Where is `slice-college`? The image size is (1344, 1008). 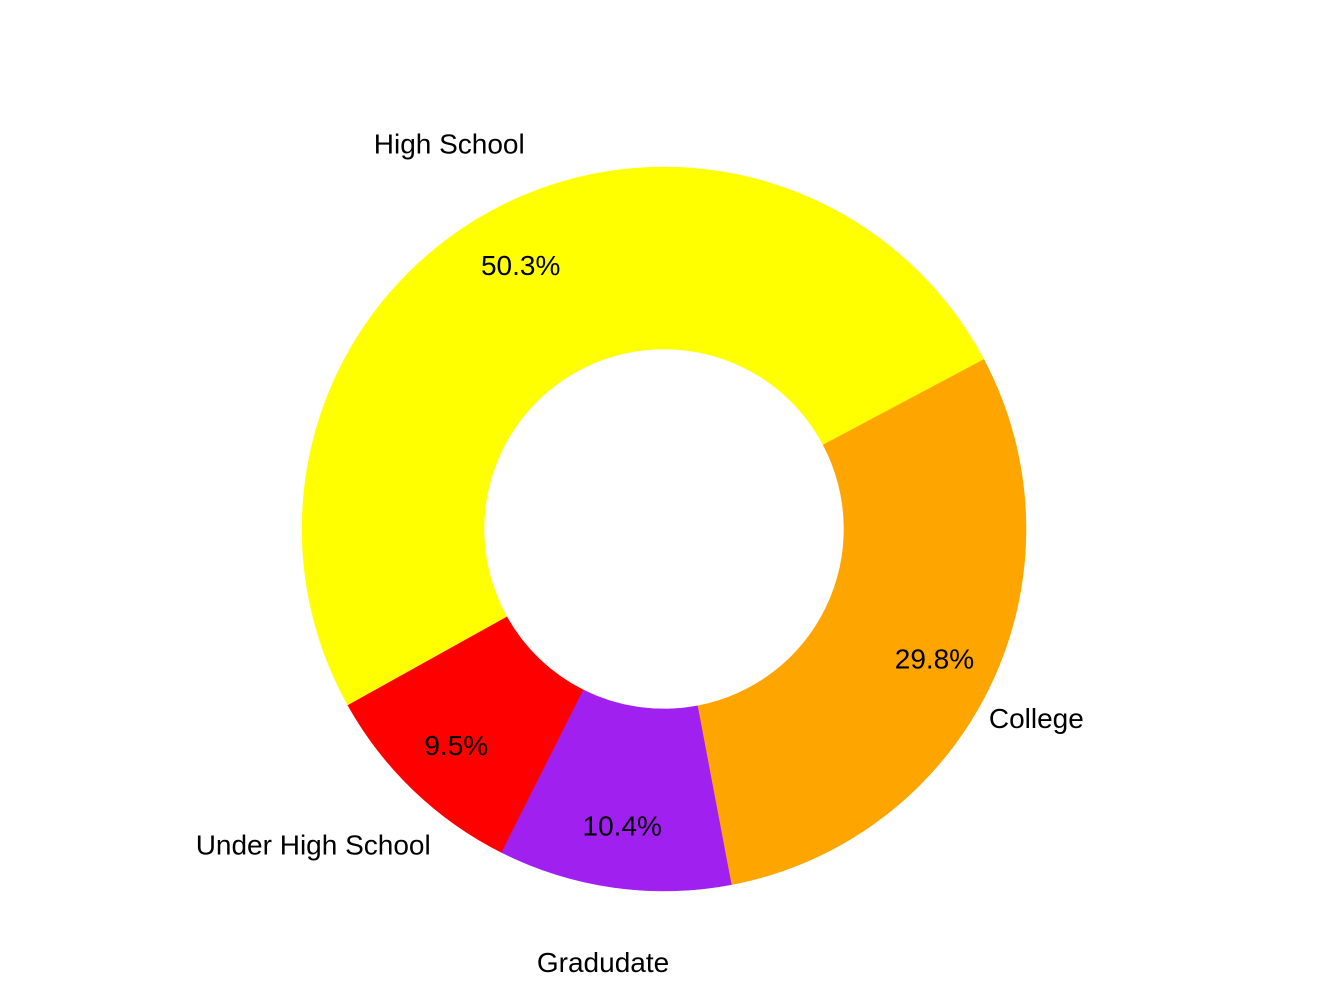
slice-college is located at coordinates (862, 621).